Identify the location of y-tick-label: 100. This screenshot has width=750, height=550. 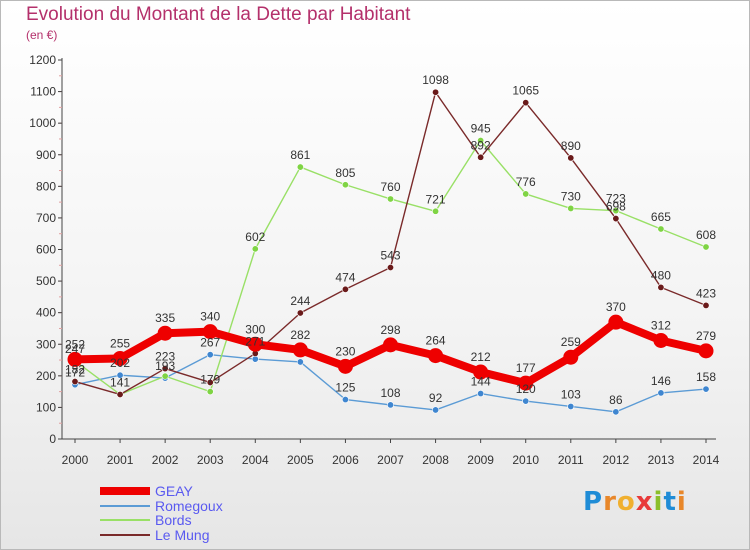
(46, 407).